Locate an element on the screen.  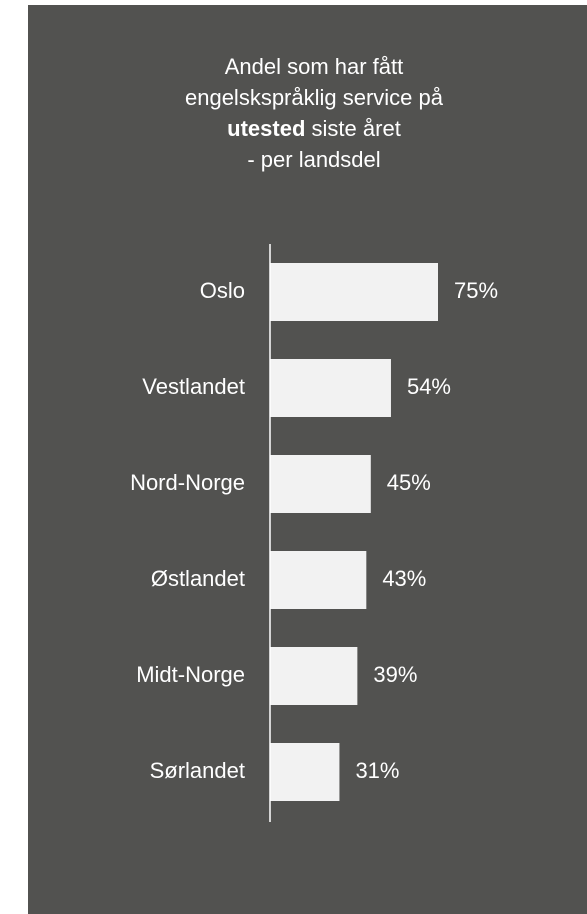
chart-title-text: siste året is located at coordinates (356, 128).